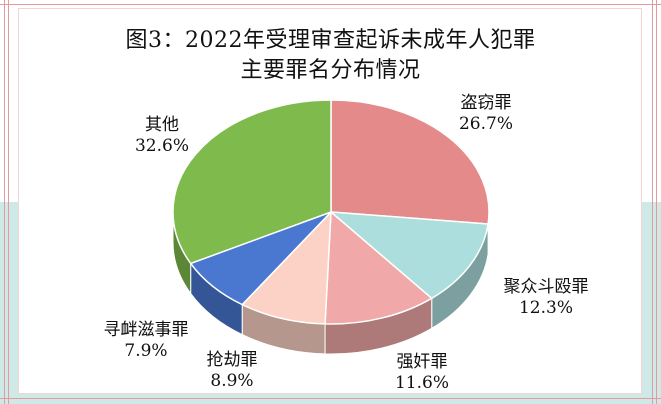 Image resolution: width=661 pixels, height=404 pixels. What do you see at coordinates (545, 308) in the screenshot?
I see `label-affray-value: 12.3%` at bounding box center [545, 308].